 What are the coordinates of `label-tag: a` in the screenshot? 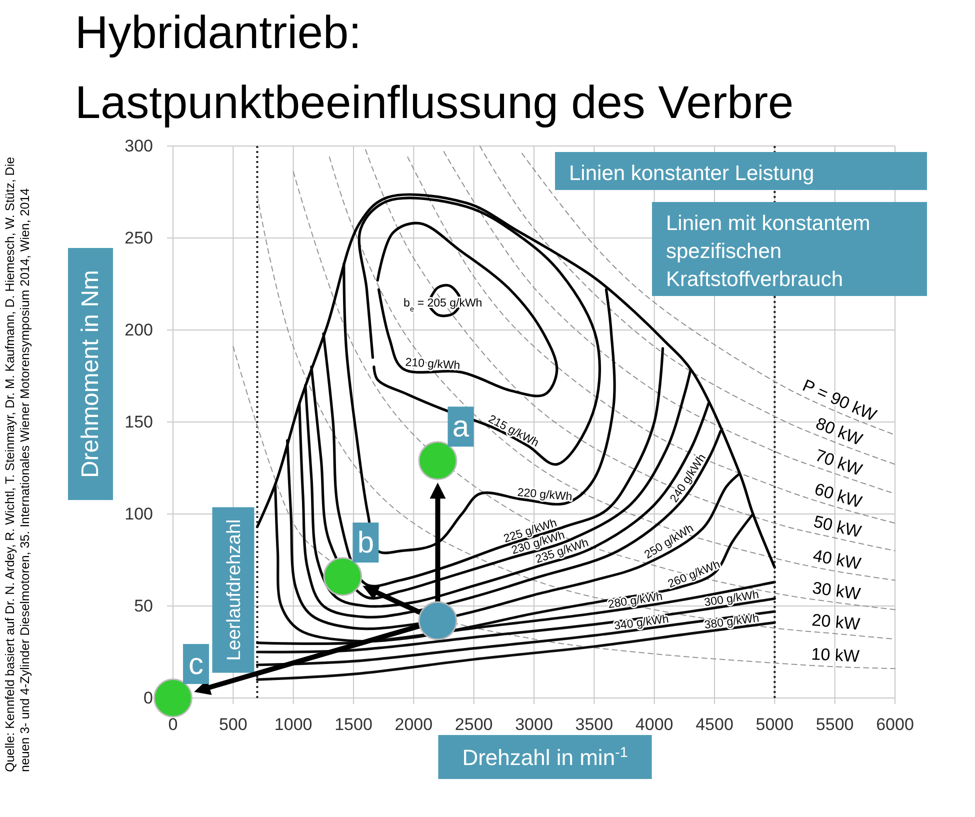 It's located at (461, 426).